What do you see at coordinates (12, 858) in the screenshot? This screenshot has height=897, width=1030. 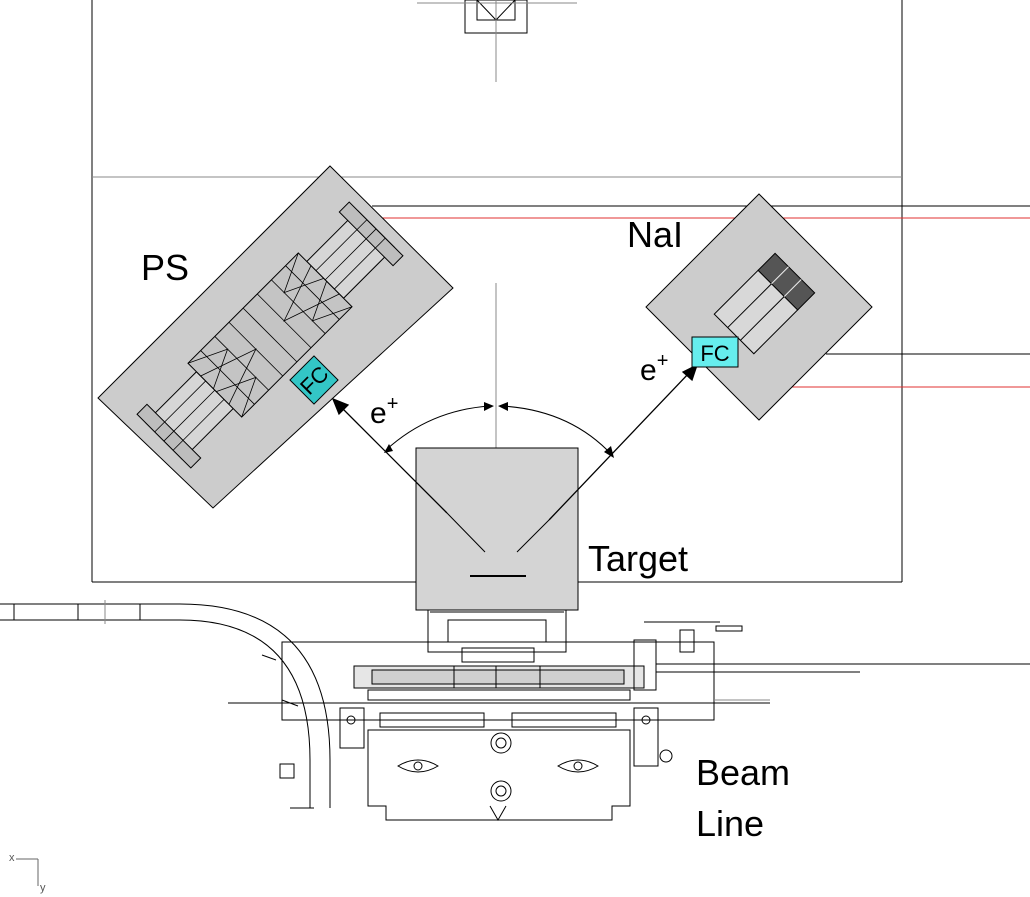 I see `axis-x-label: x` at bounding box center [12, 858].